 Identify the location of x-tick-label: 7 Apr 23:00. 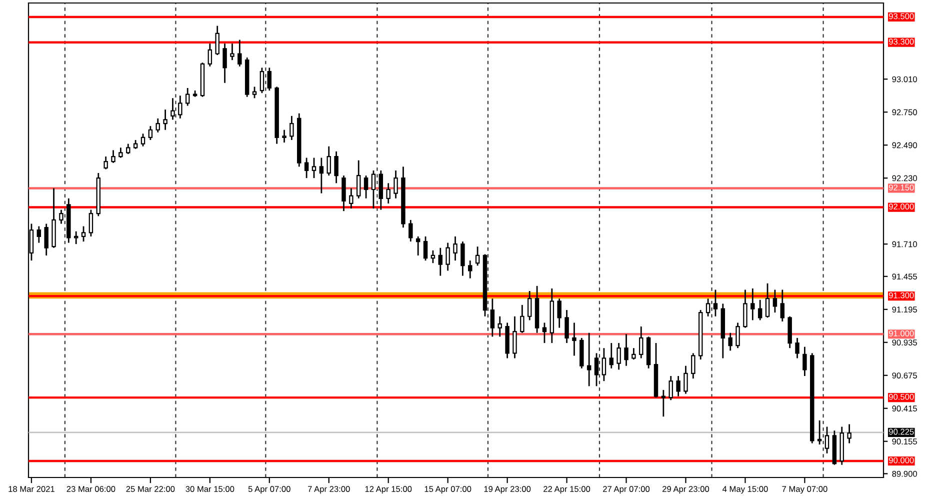
(329, 490).